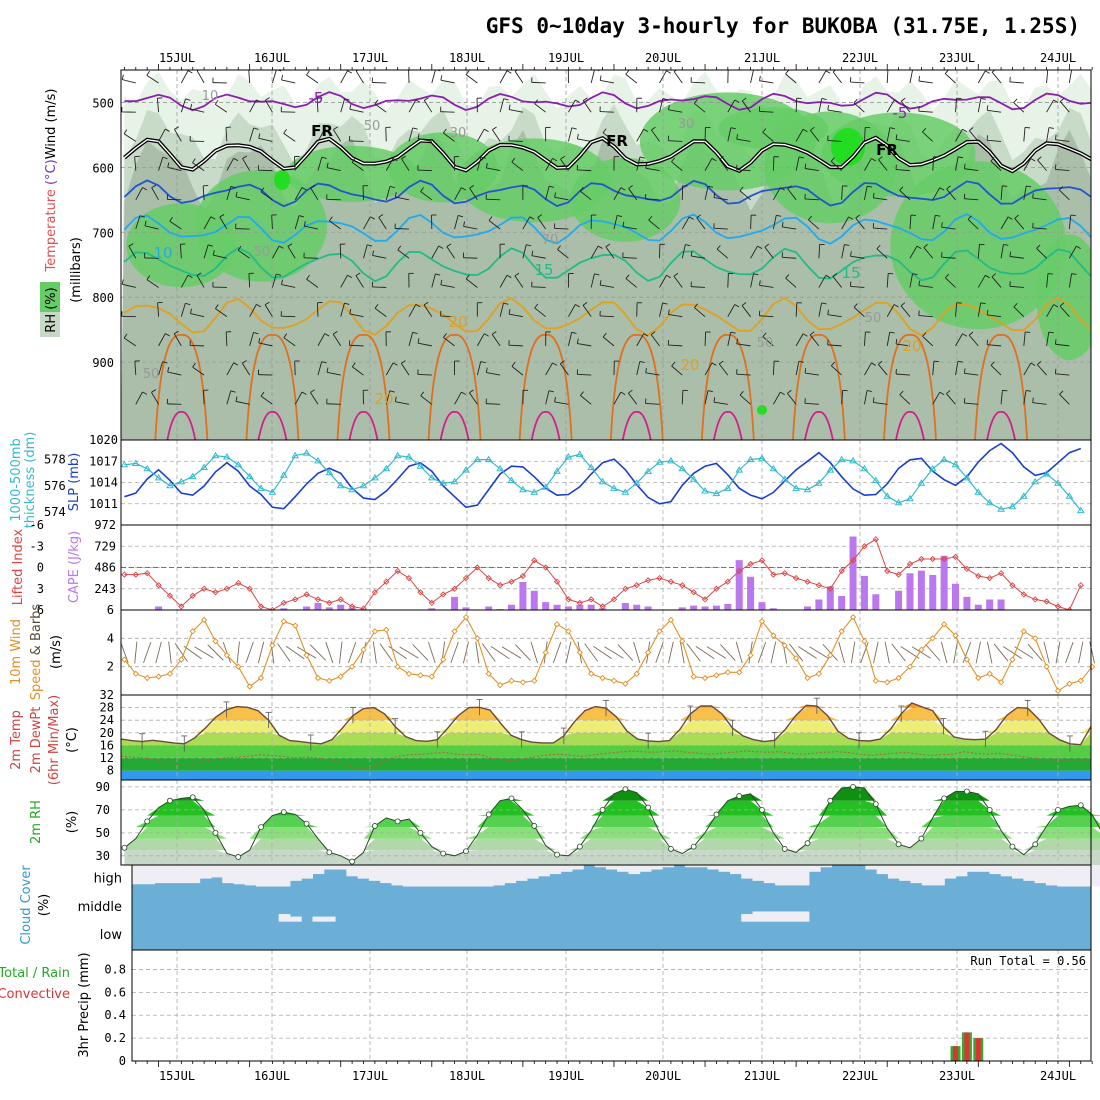 The height and width of the screenshot is (1100, 1100). Describe the element at coordinates (110, 771) in the screenshot. I see `temp-tick: 8` at that location.